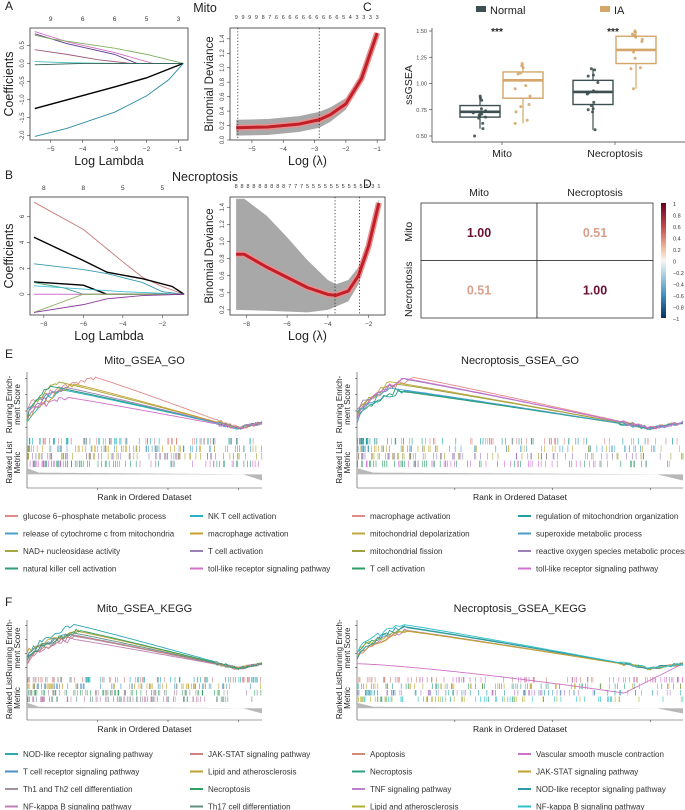 The width and height of the screenshot is (685, 810). What do you see at coordinates (597, 569) in the screenshot?
I see `legend-label: toll-like receptor signaling pathway` at bounding box center [597, 569].